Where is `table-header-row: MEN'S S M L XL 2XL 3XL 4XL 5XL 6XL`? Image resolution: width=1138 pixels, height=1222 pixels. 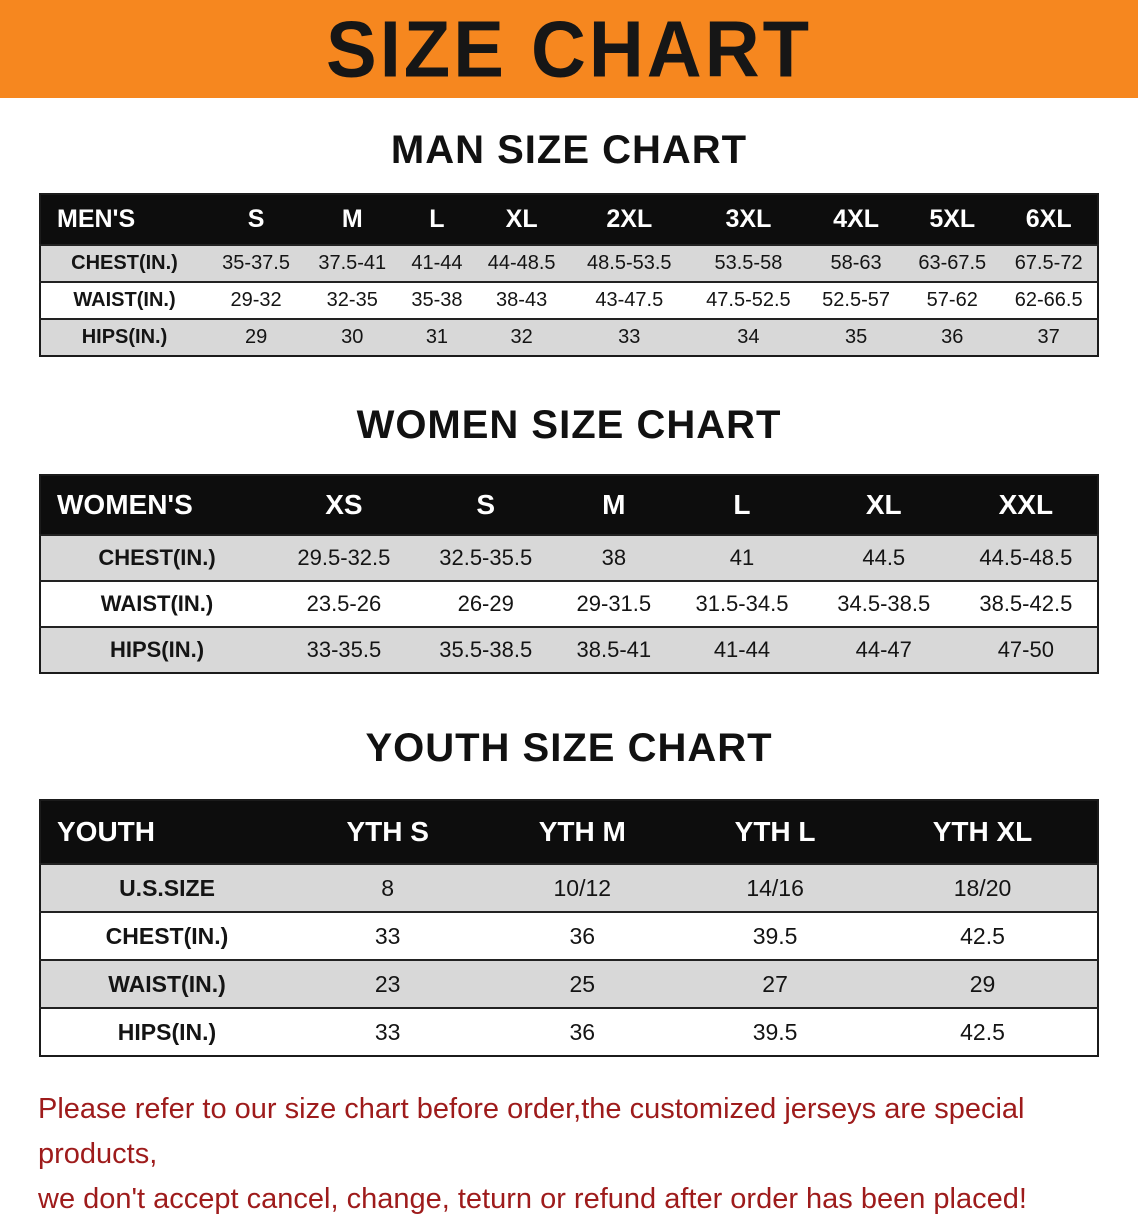
table-header-row: MEN'S S M L XL 2XL 3XL 4XL 5XL 6XL is located at coordinates (569, 219).